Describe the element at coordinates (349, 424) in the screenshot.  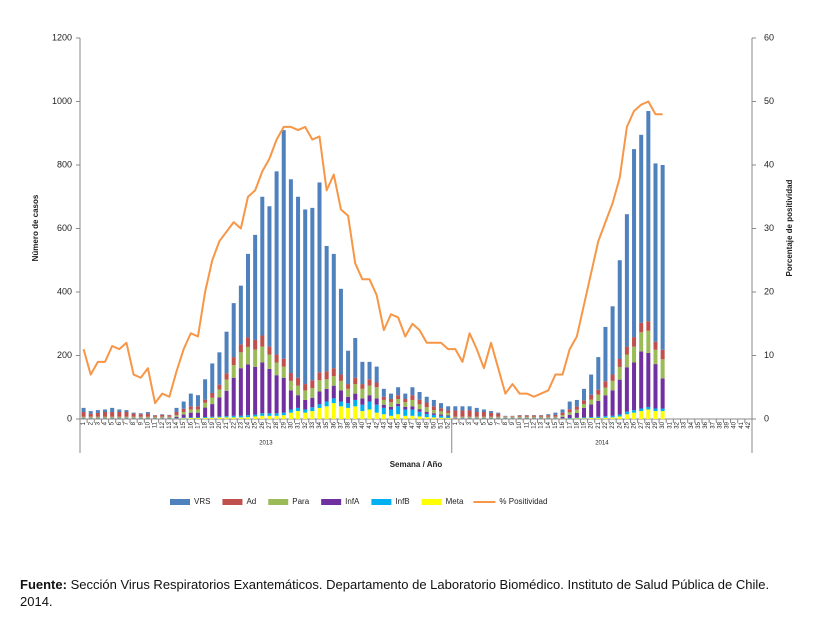
I see `x-tick-label: 38` at that location.